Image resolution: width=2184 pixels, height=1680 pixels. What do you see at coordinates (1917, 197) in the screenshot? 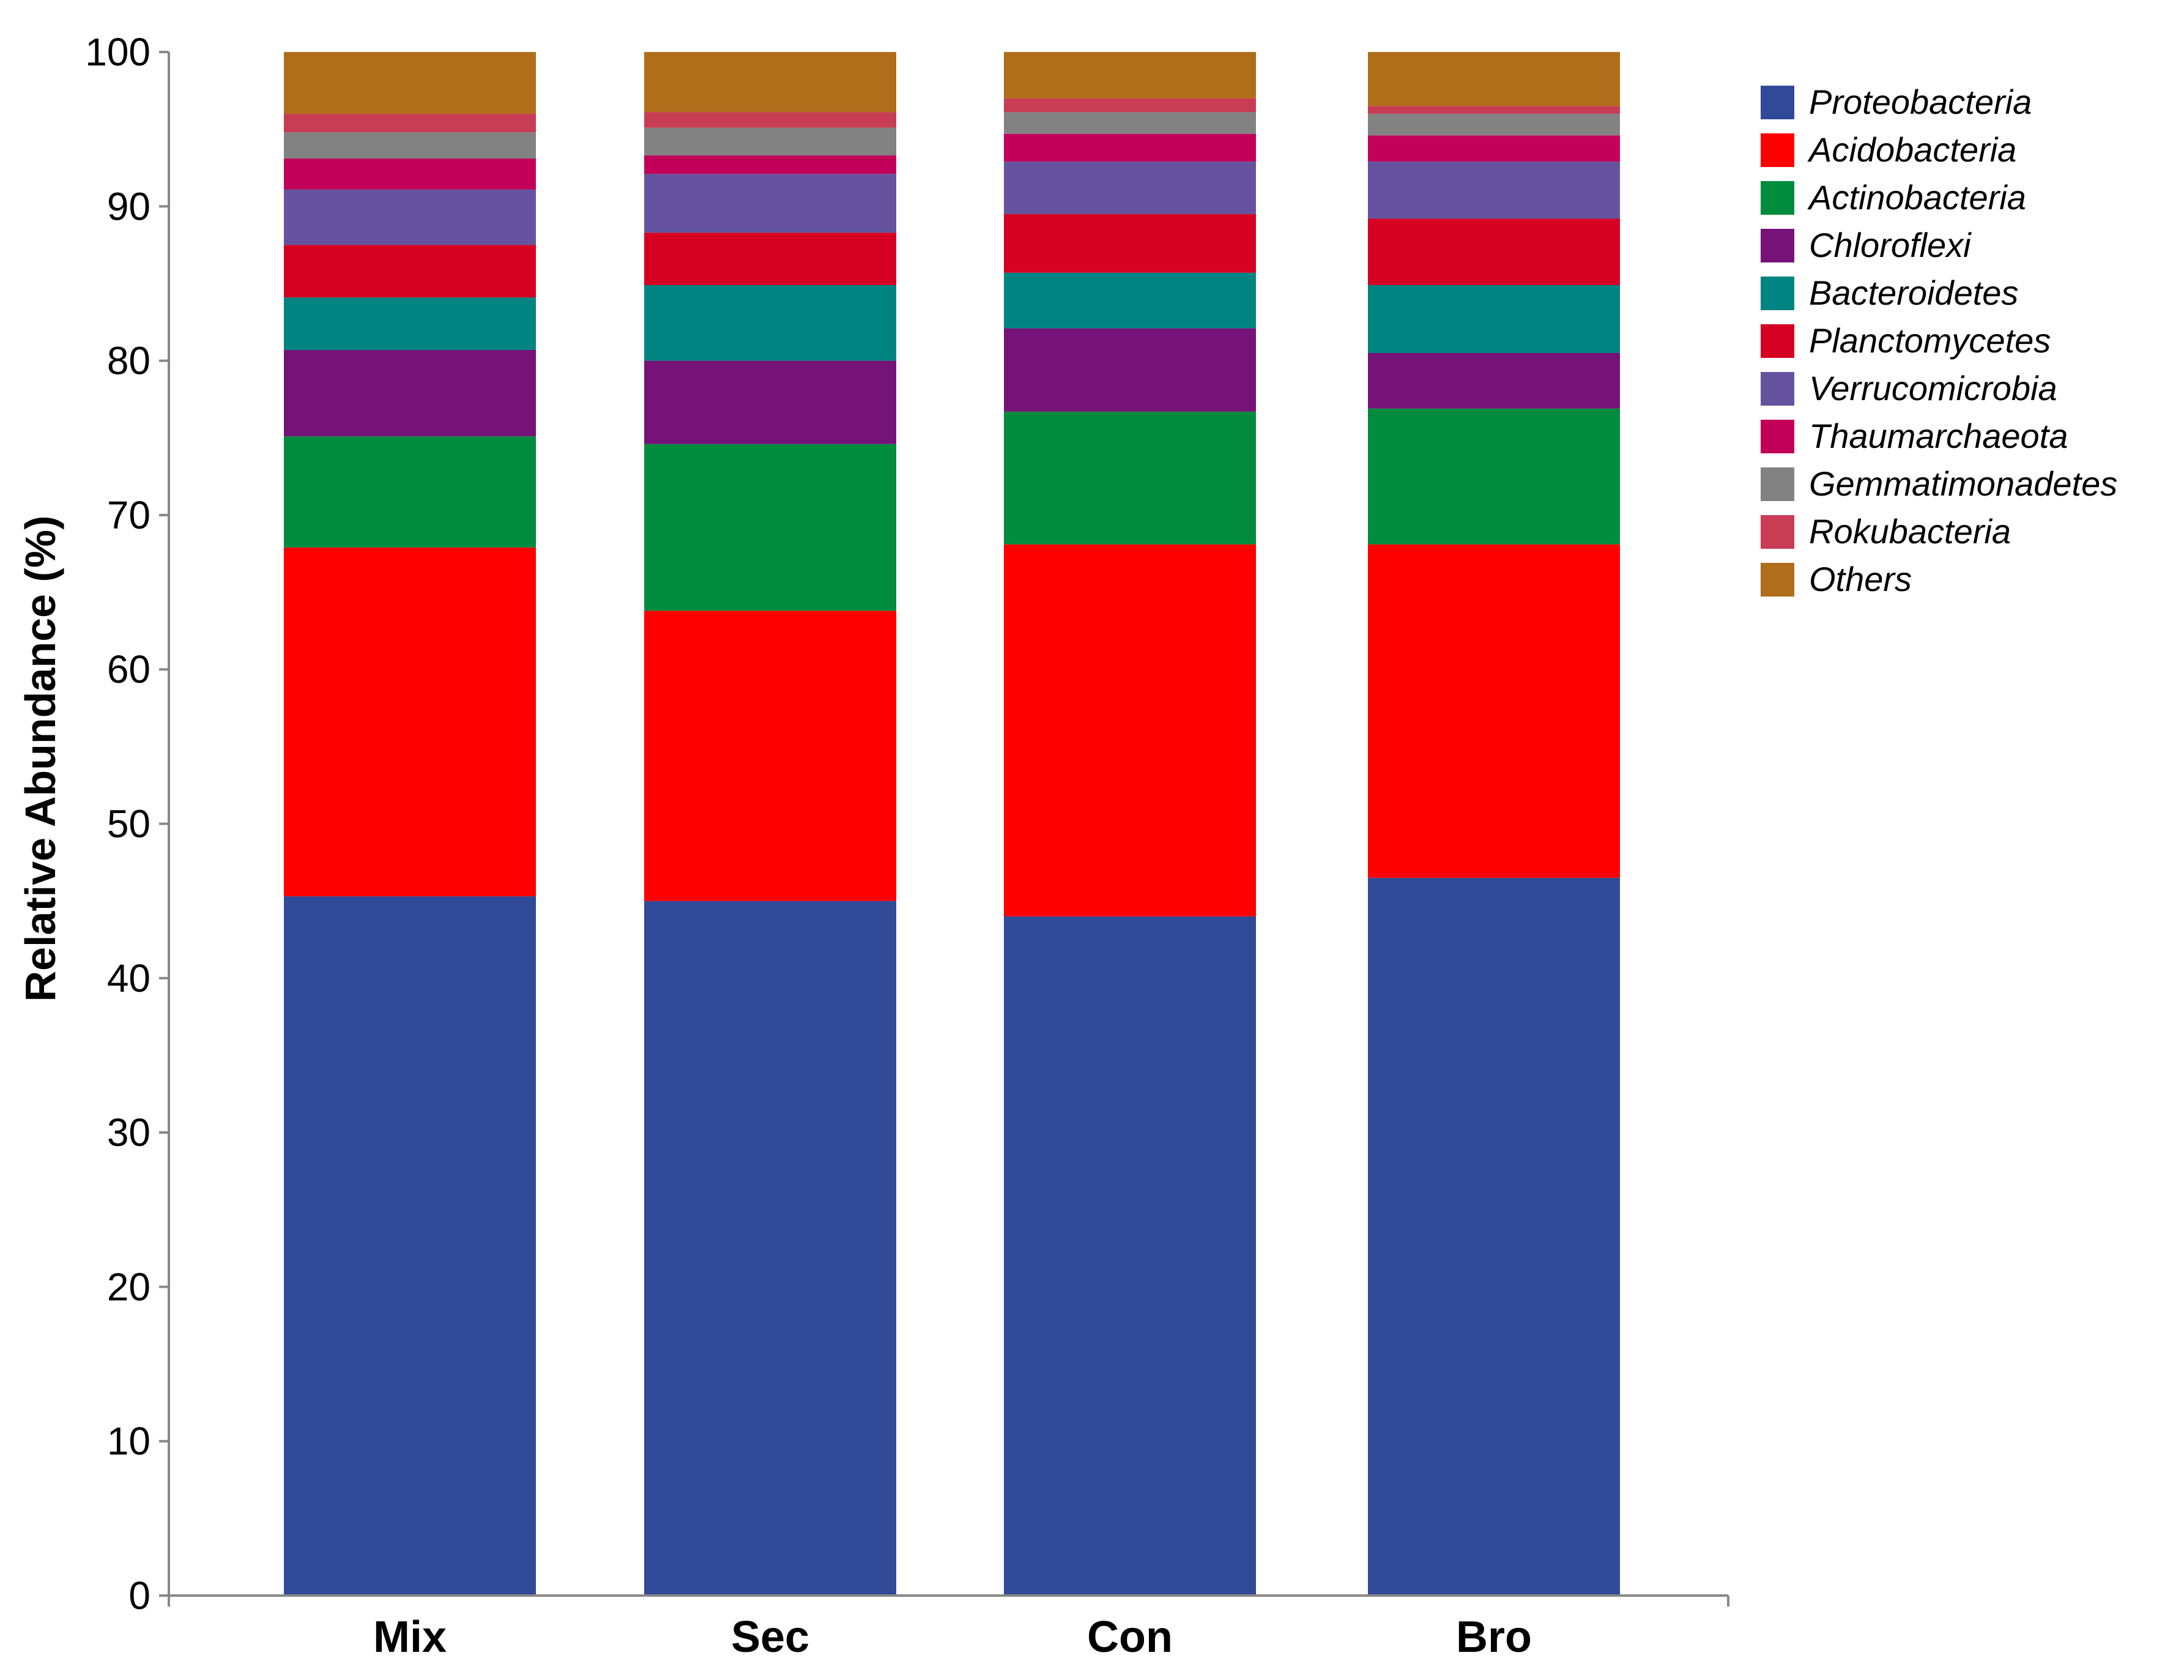
I see `legend-label-actinobacteria: Actinobacteria` at bounding box center [1917, 197].